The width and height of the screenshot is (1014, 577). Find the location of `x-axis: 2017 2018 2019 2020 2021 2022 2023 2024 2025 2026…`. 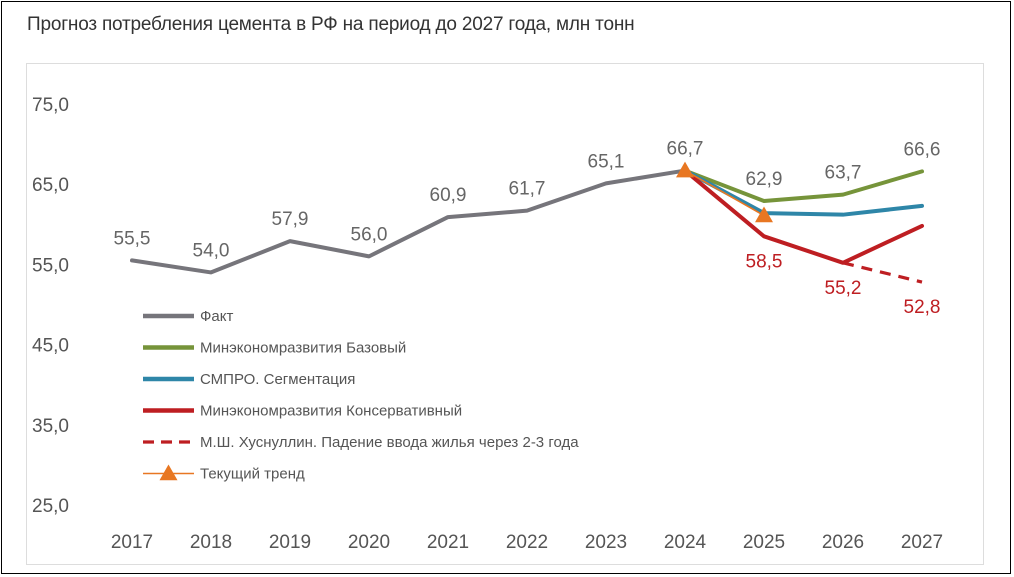

x-axis: 2017 2018 2019 2020 2021 2022 2023 2024 2025 2026… is located at coordinates (527, 542).